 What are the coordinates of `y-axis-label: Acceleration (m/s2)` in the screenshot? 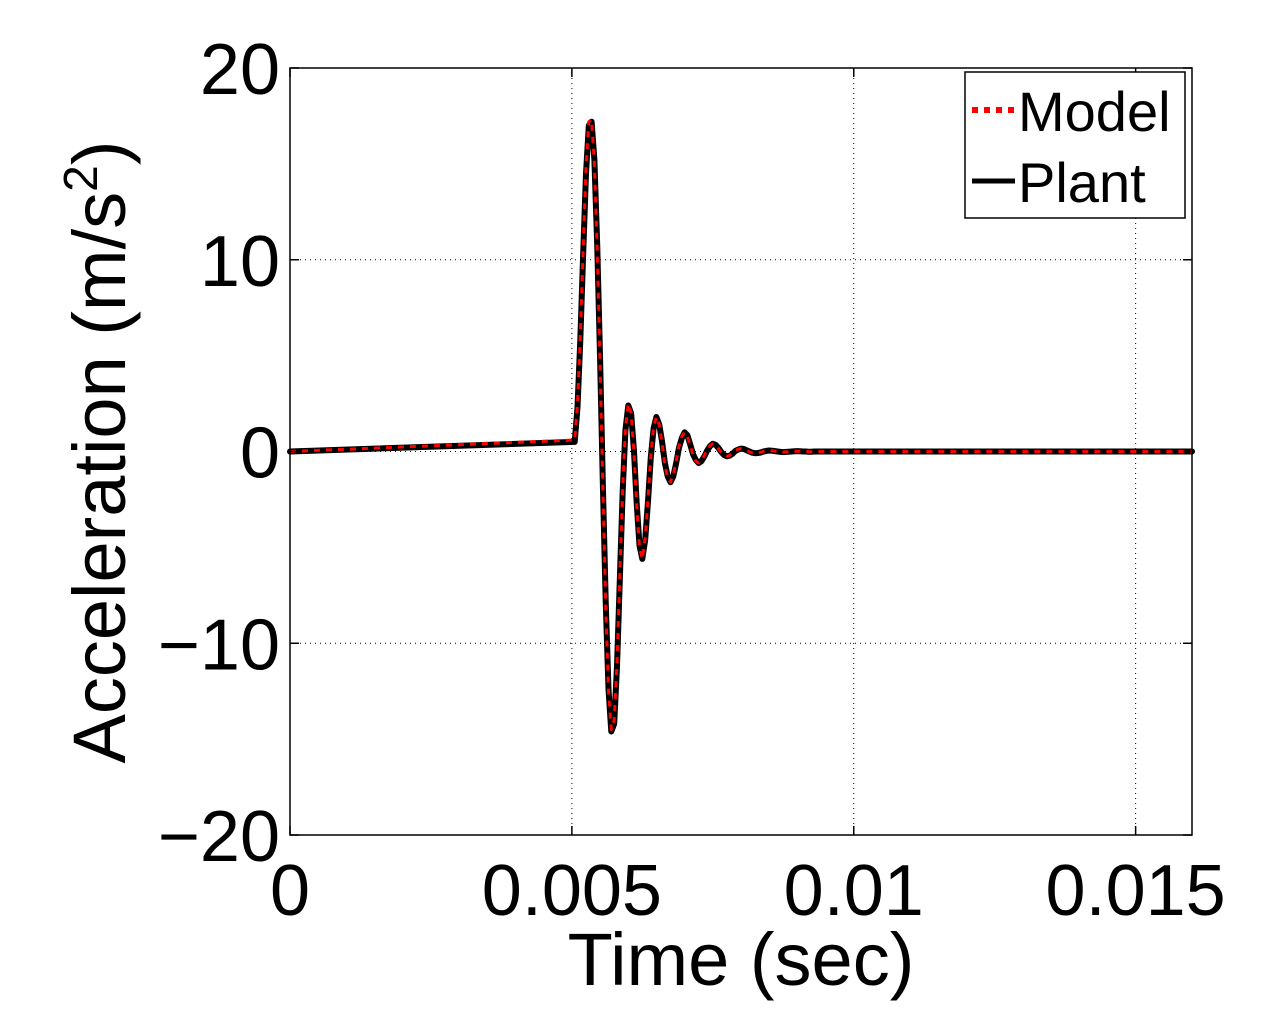 It's located at (98, 452).